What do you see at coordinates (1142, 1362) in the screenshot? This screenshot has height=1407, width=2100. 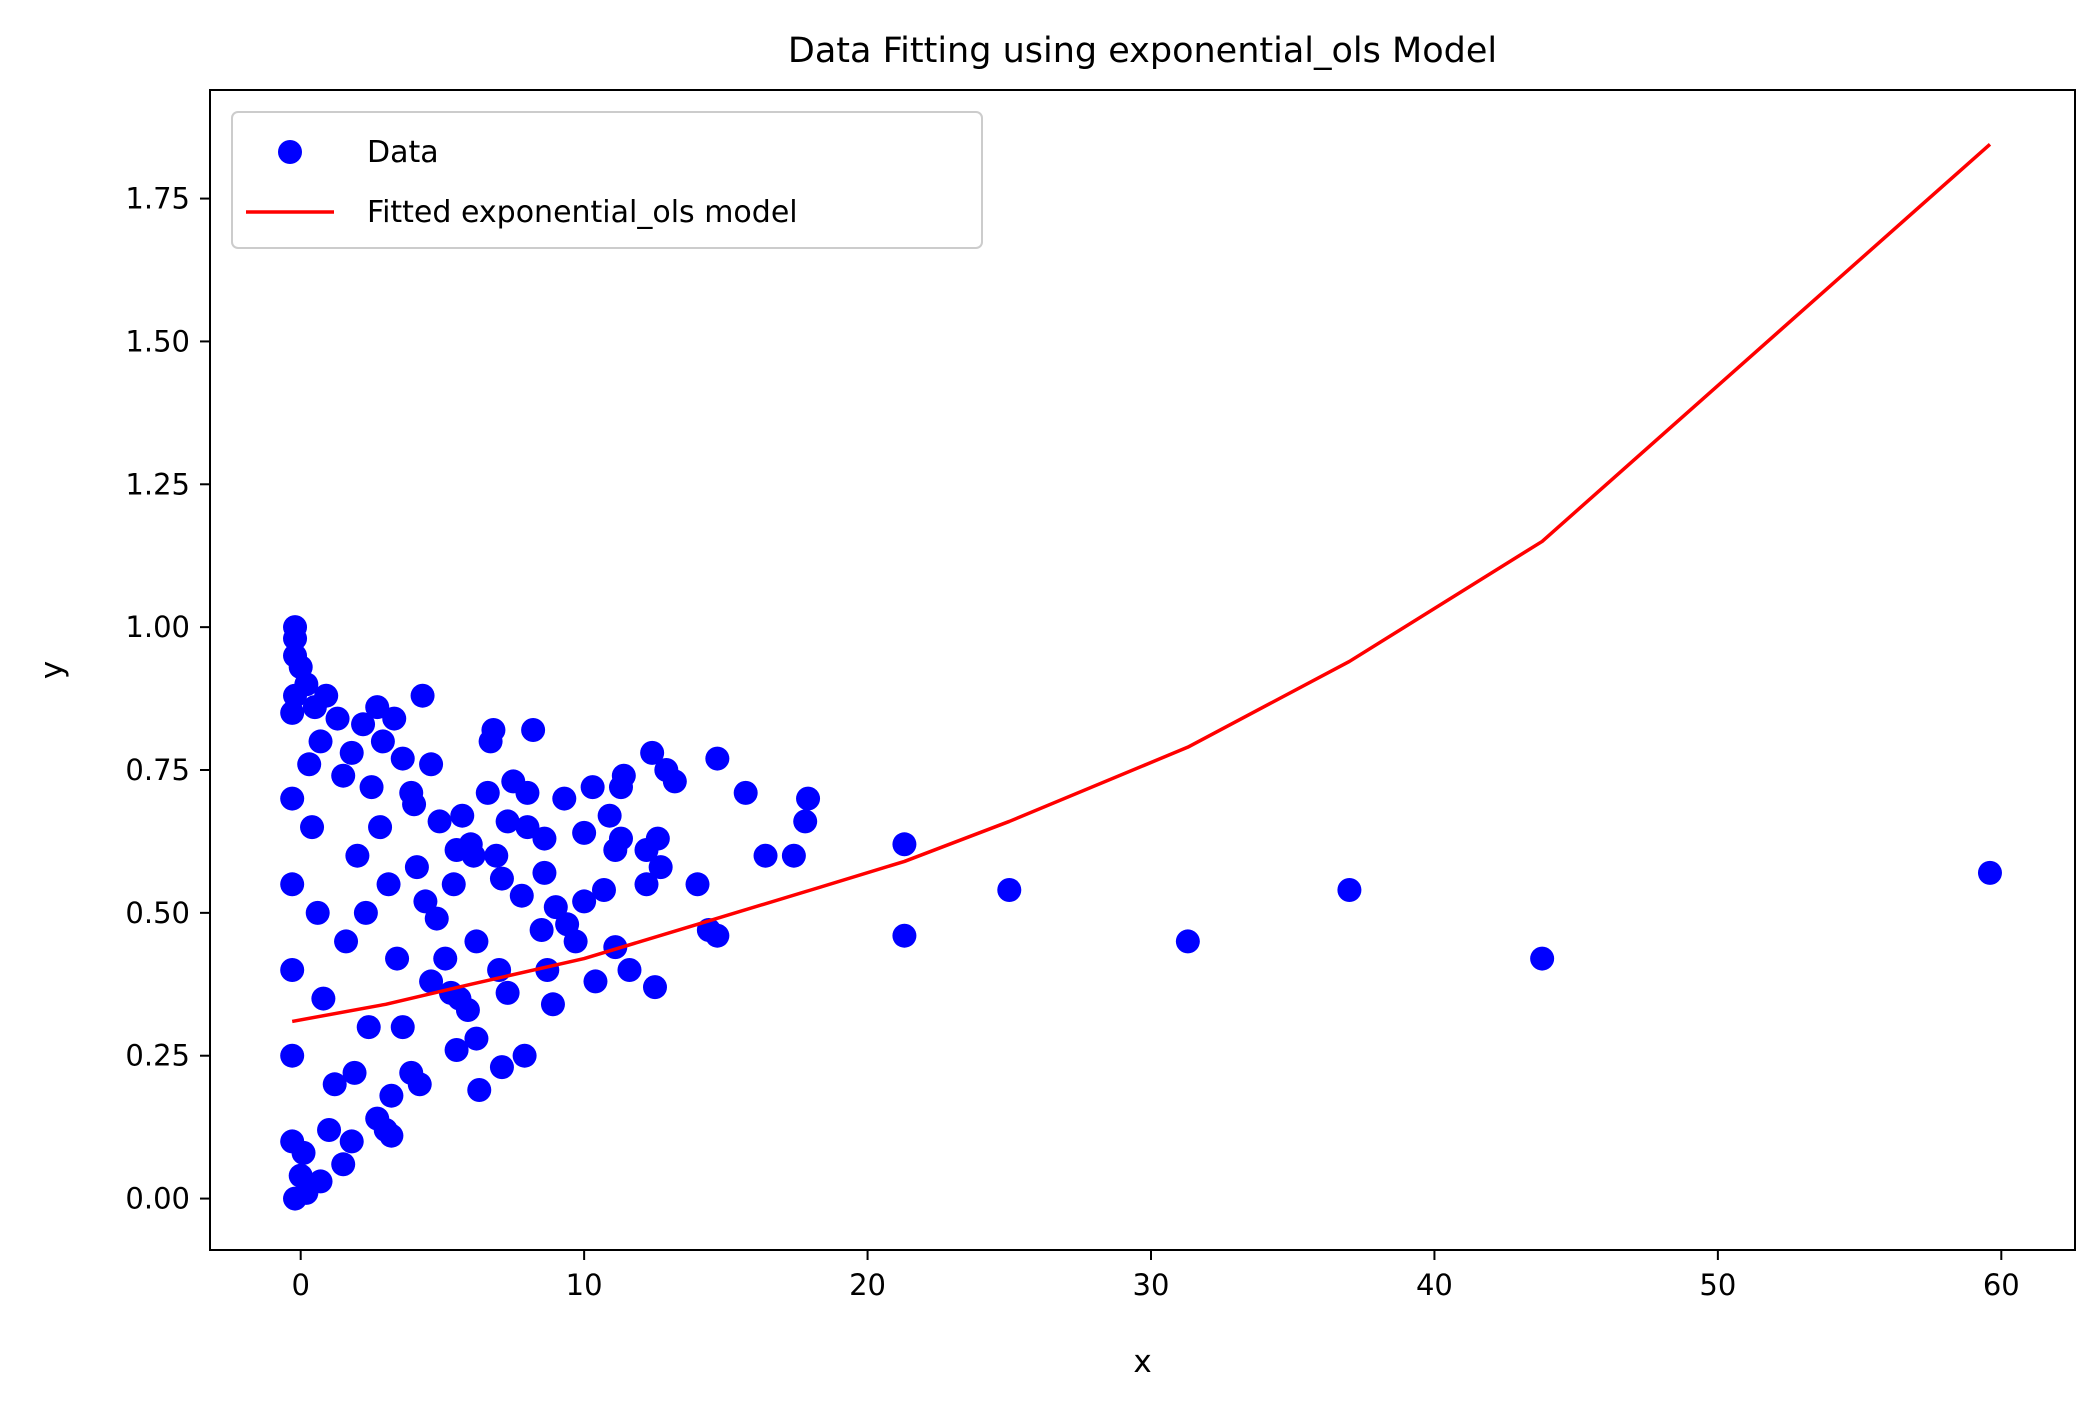 I see `x-axis-label: x` at bounding box center [1142, 1362].